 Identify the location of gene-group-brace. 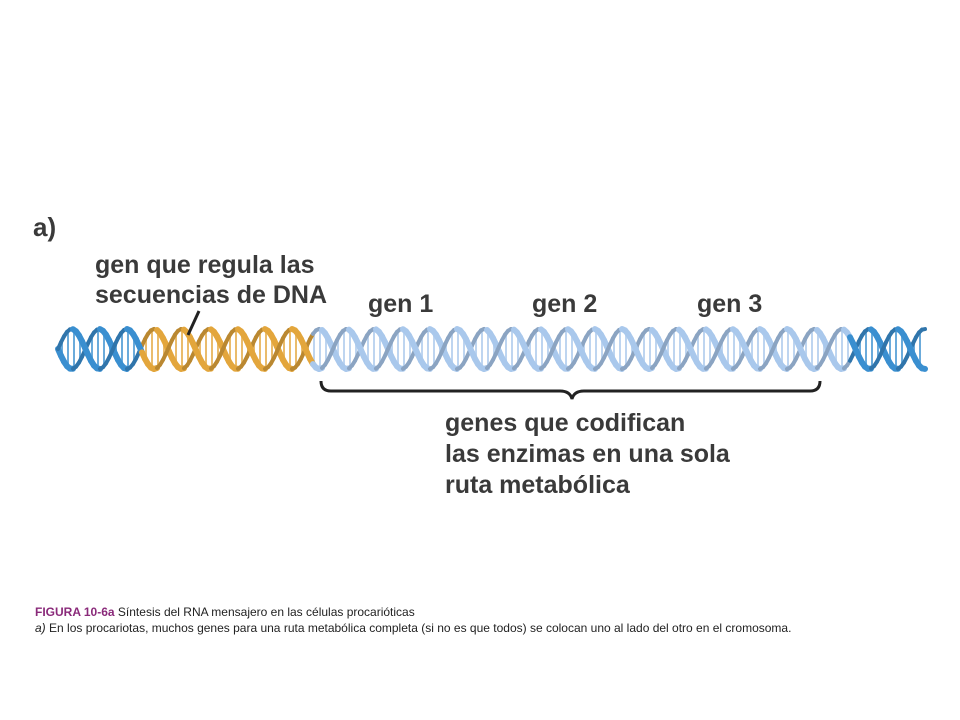
(570, 390).